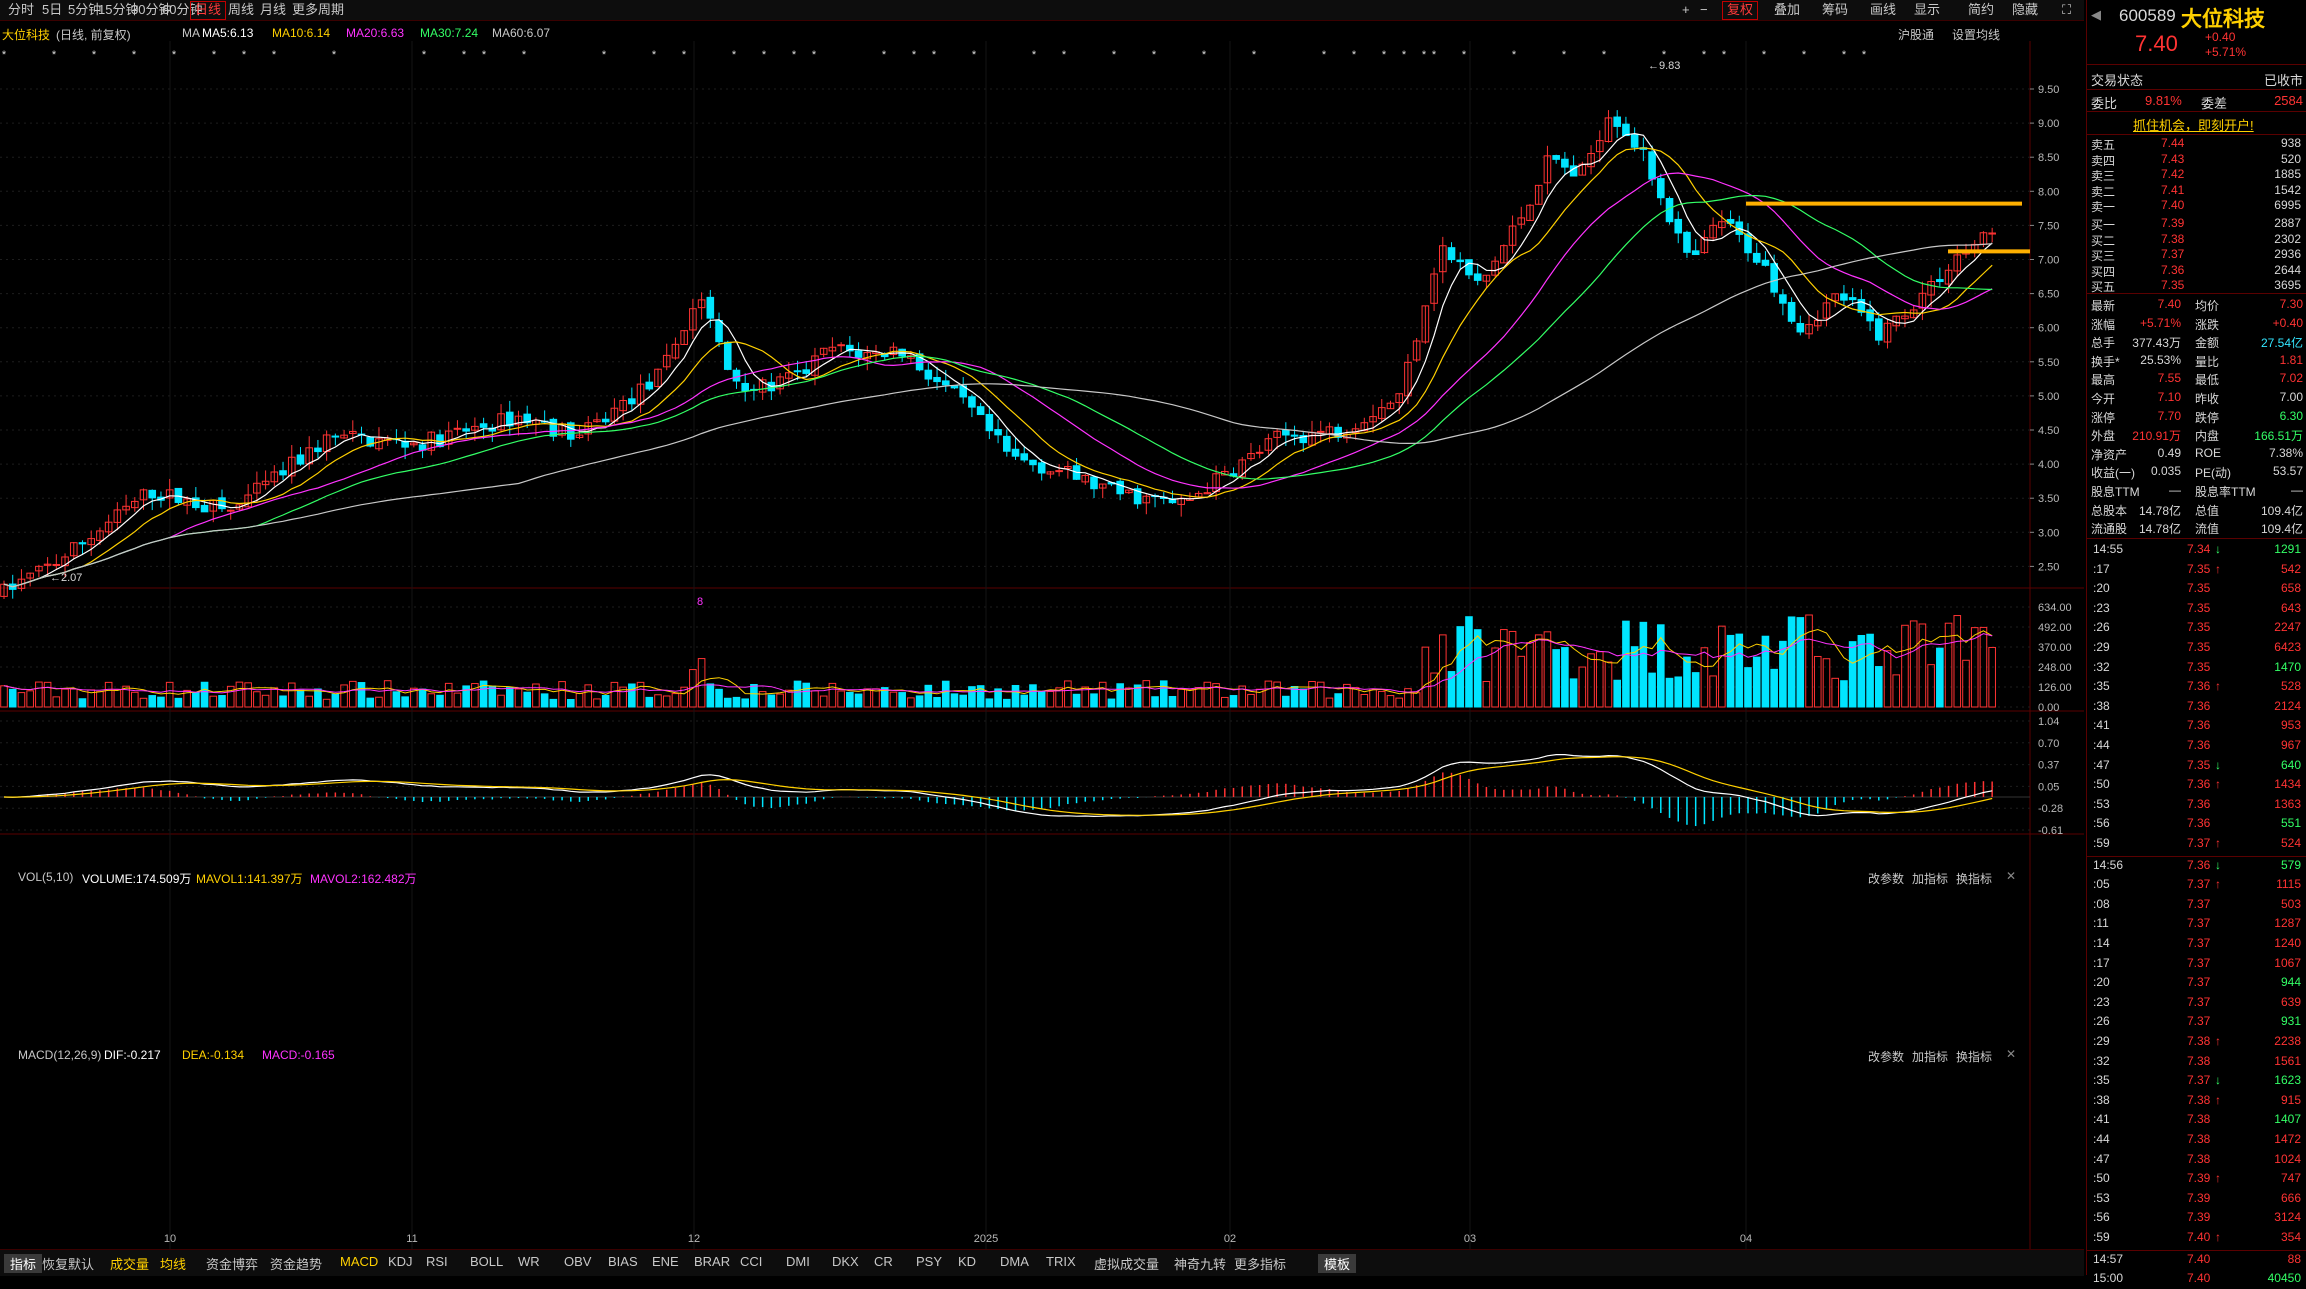 The height and width of the screenshot is (1289, 2306). Describe the element at coordinates (1704, 9) in the screenshot. I see `zoom-out-button: −` at that location.